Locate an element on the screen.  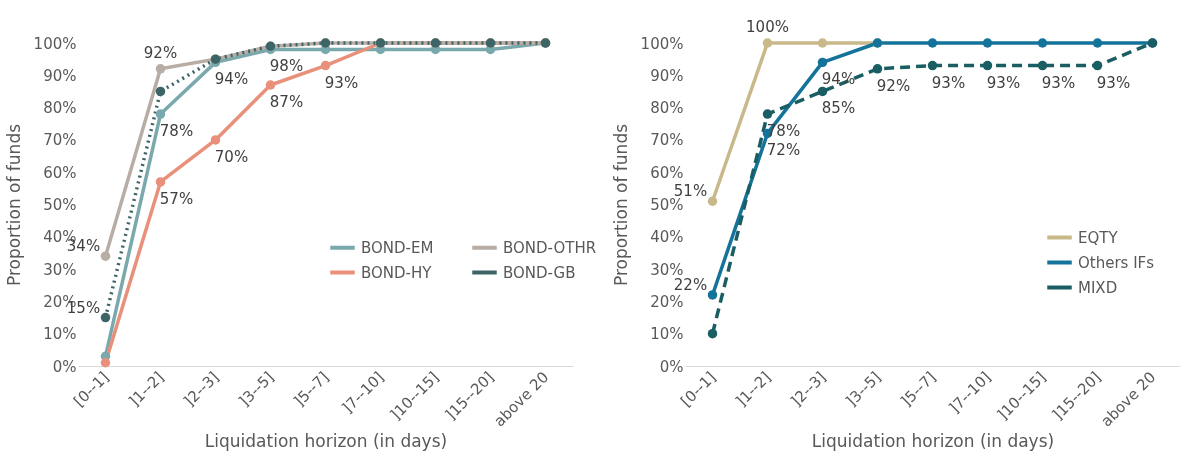
legend-label: MIXD is located at coordinates (1098, 287).